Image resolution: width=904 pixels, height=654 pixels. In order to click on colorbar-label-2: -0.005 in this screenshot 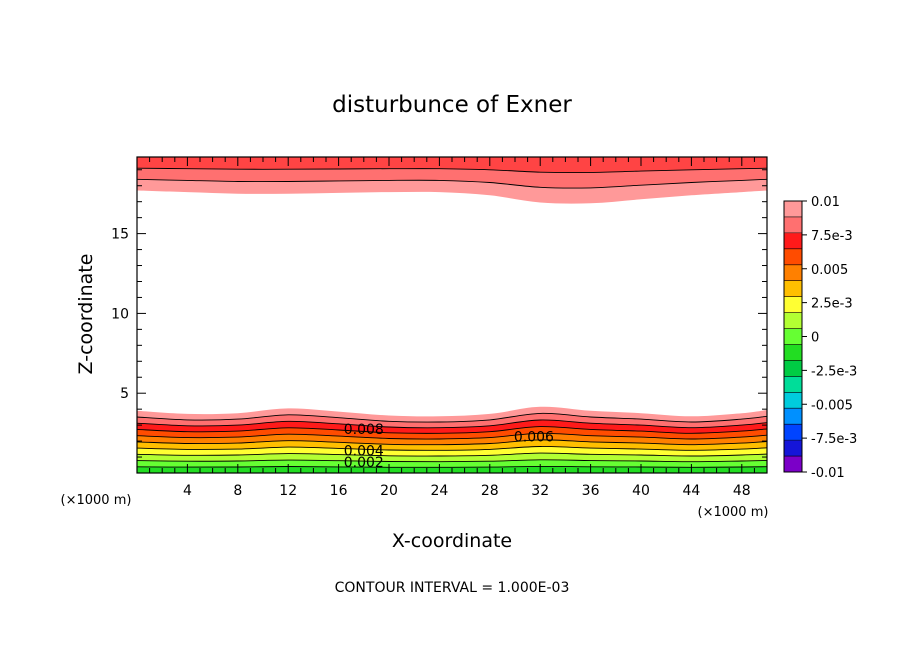, I will do `click(832, 405)`.